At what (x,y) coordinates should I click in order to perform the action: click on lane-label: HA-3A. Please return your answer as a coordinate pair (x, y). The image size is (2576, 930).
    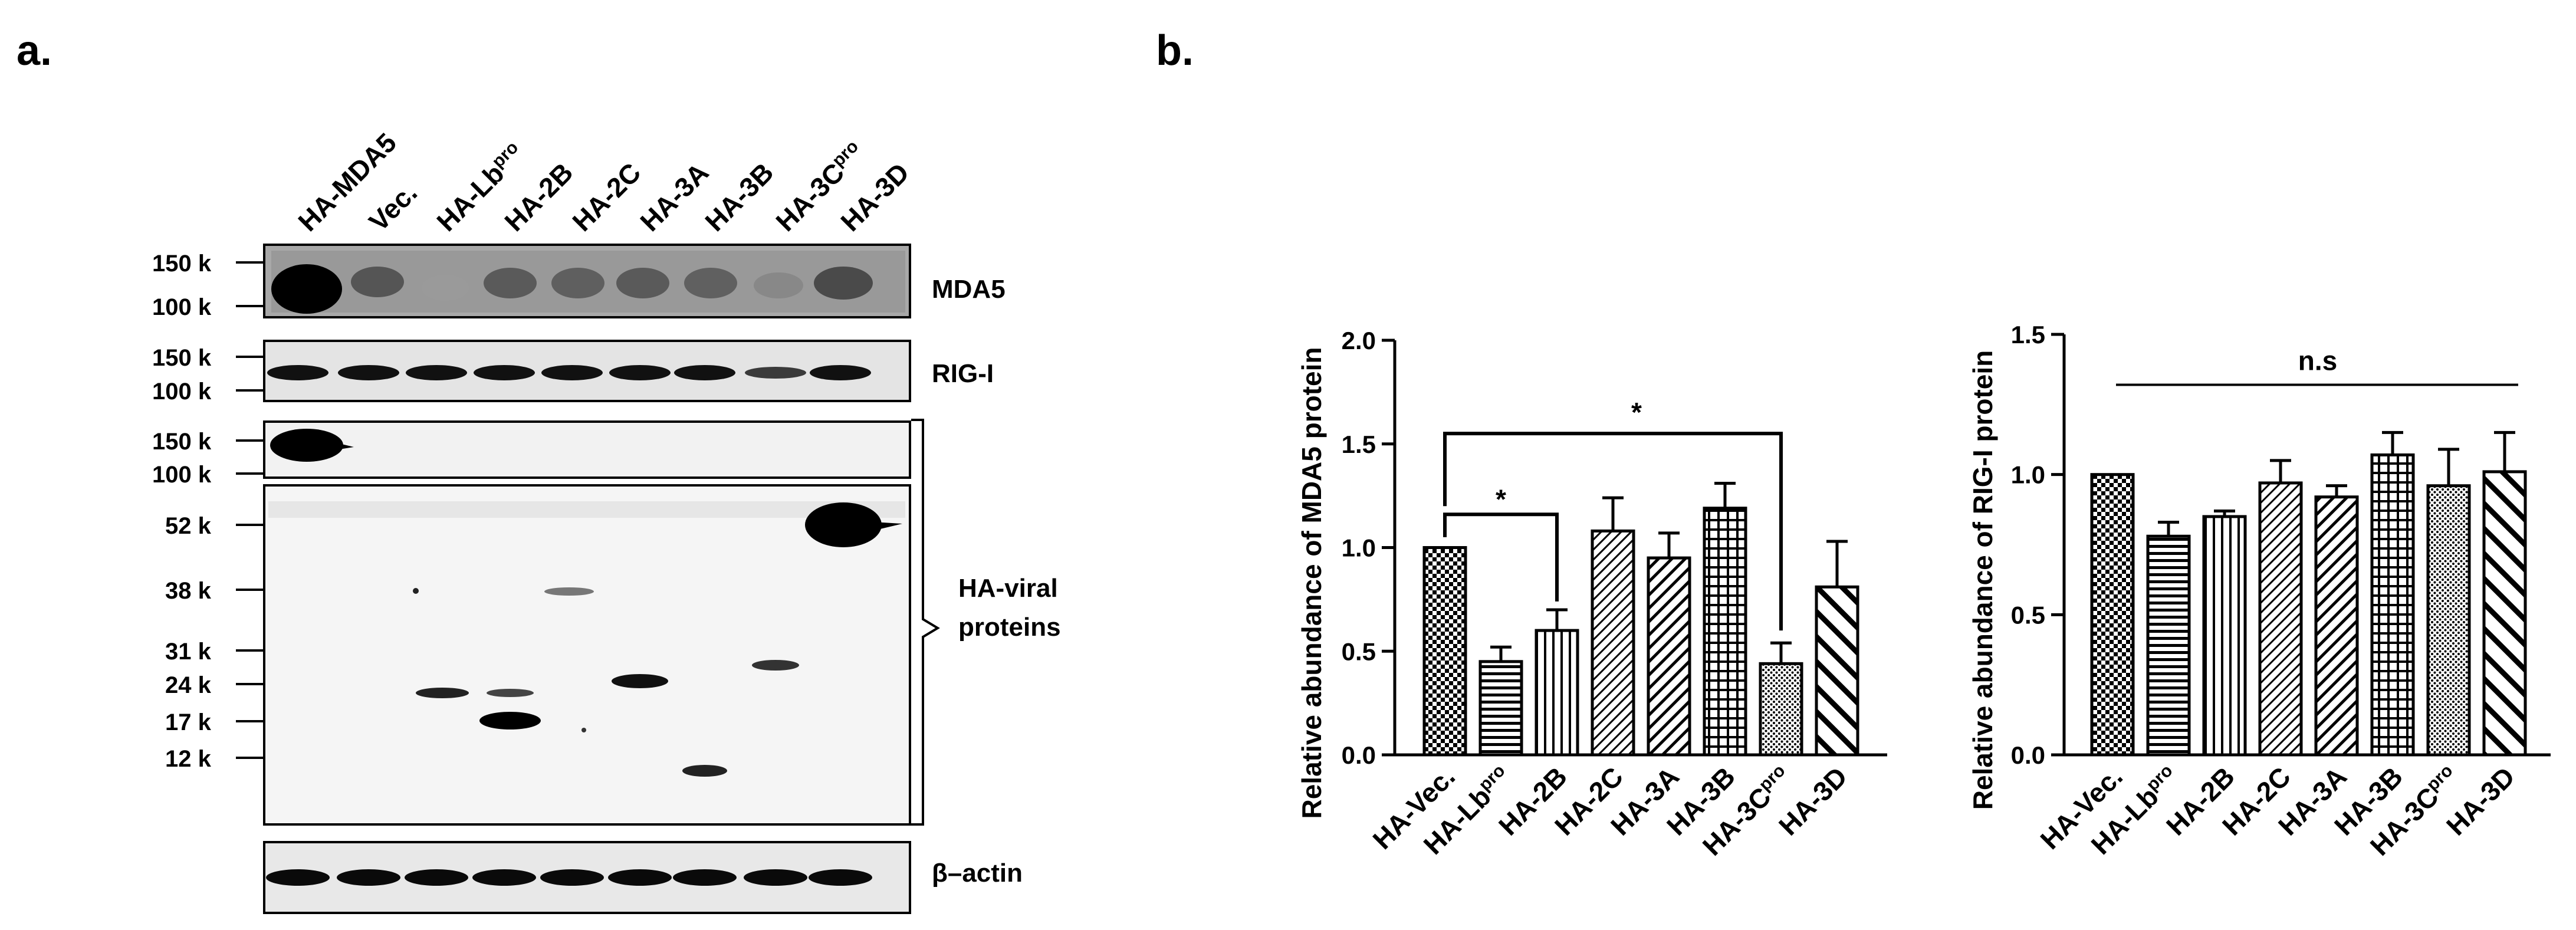
    Looking at the image, I should click on (674, 197).